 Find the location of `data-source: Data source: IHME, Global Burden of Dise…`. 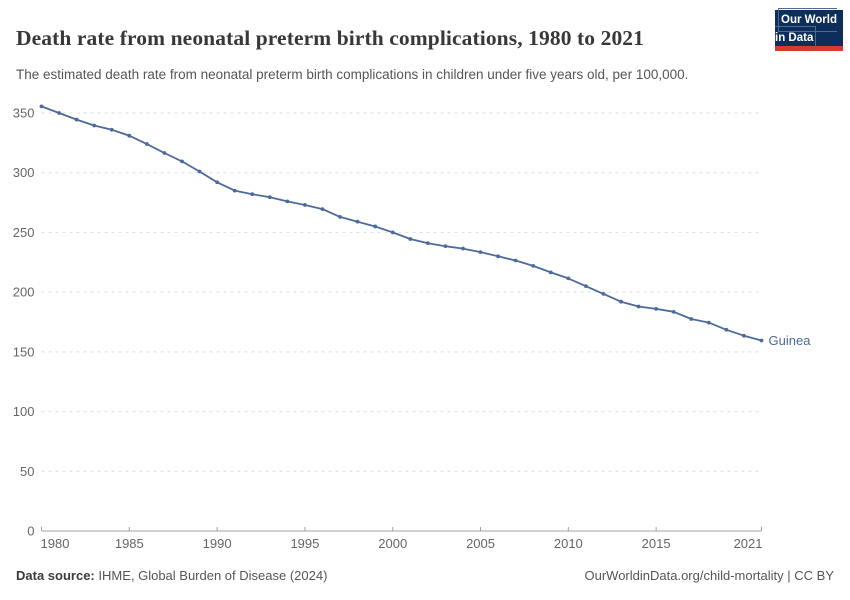

data-source: Data source: IHME, Global Burden of Dise… is located at coordinates (171, 575).